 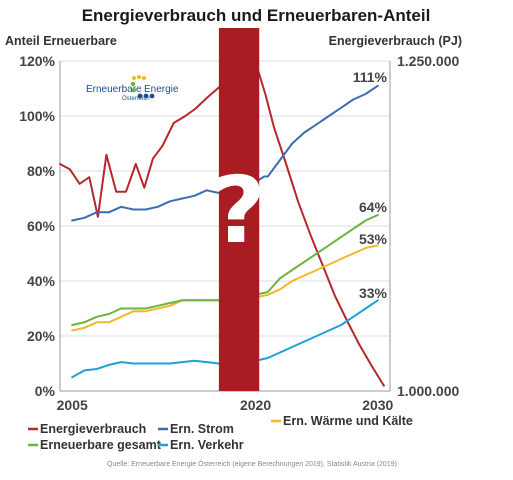 I want to click on x-tick-2030: 2030, so click(x=377, y=405).